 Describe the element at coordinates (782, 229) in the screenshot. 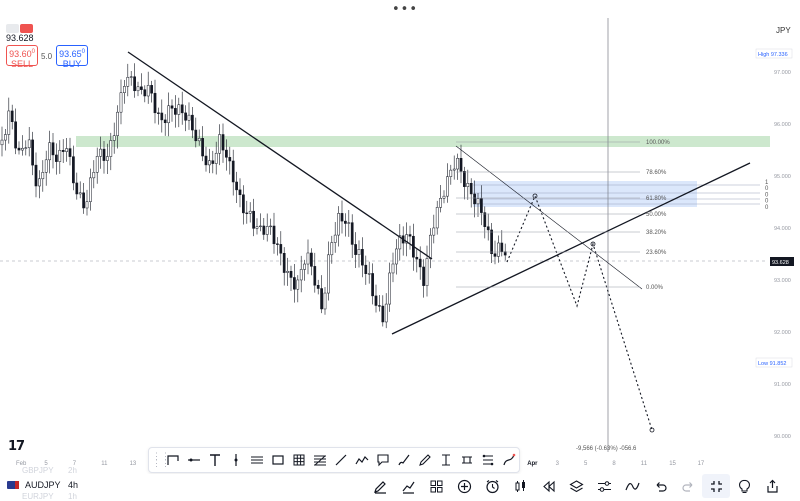

I see `price-tick-label: 94.000` at that location.